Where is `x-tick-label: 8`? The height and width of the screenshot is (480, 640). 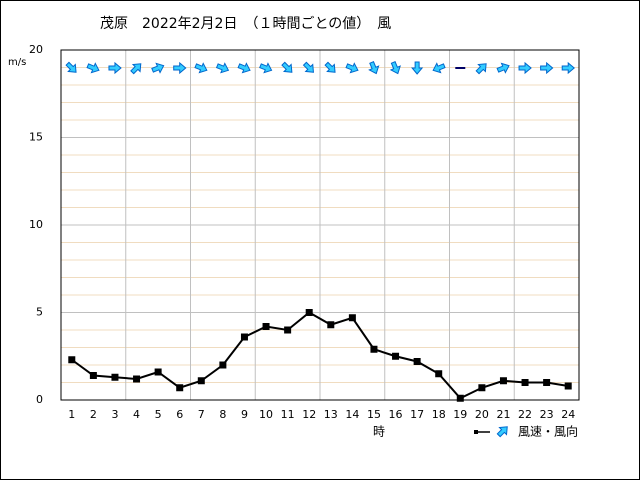
x-tick-label: 8 is located at coordinates (222, 414).